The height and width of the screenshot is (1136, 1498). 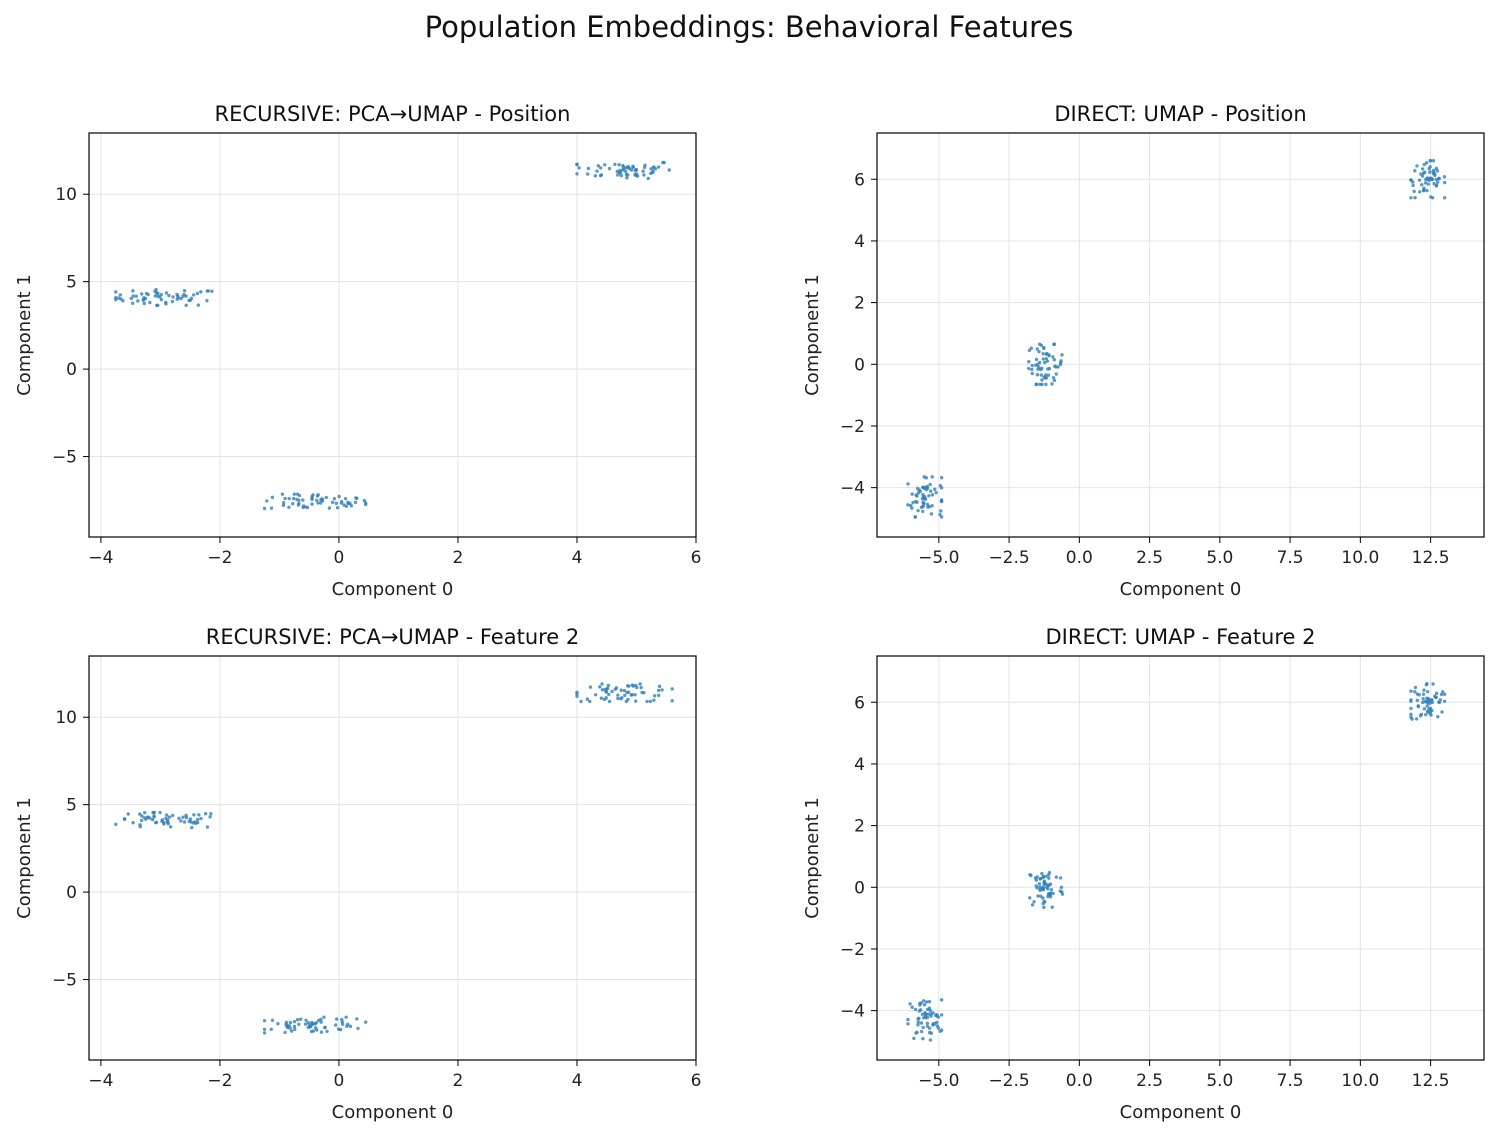 I want to click on x-tick-label: 4, so click(x=577, y=1081).